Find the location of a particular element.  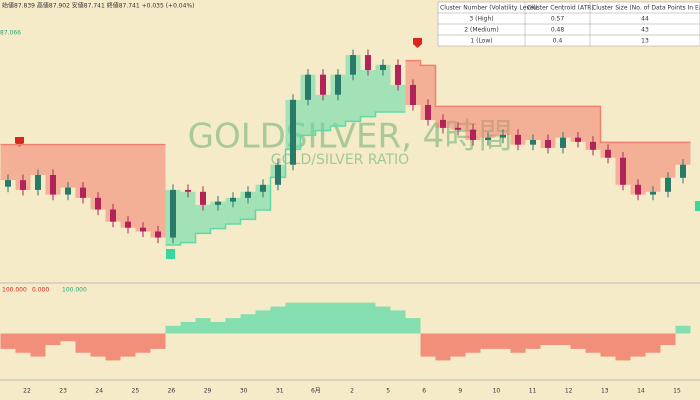

buy-signal is located at coordinates (170, 254).